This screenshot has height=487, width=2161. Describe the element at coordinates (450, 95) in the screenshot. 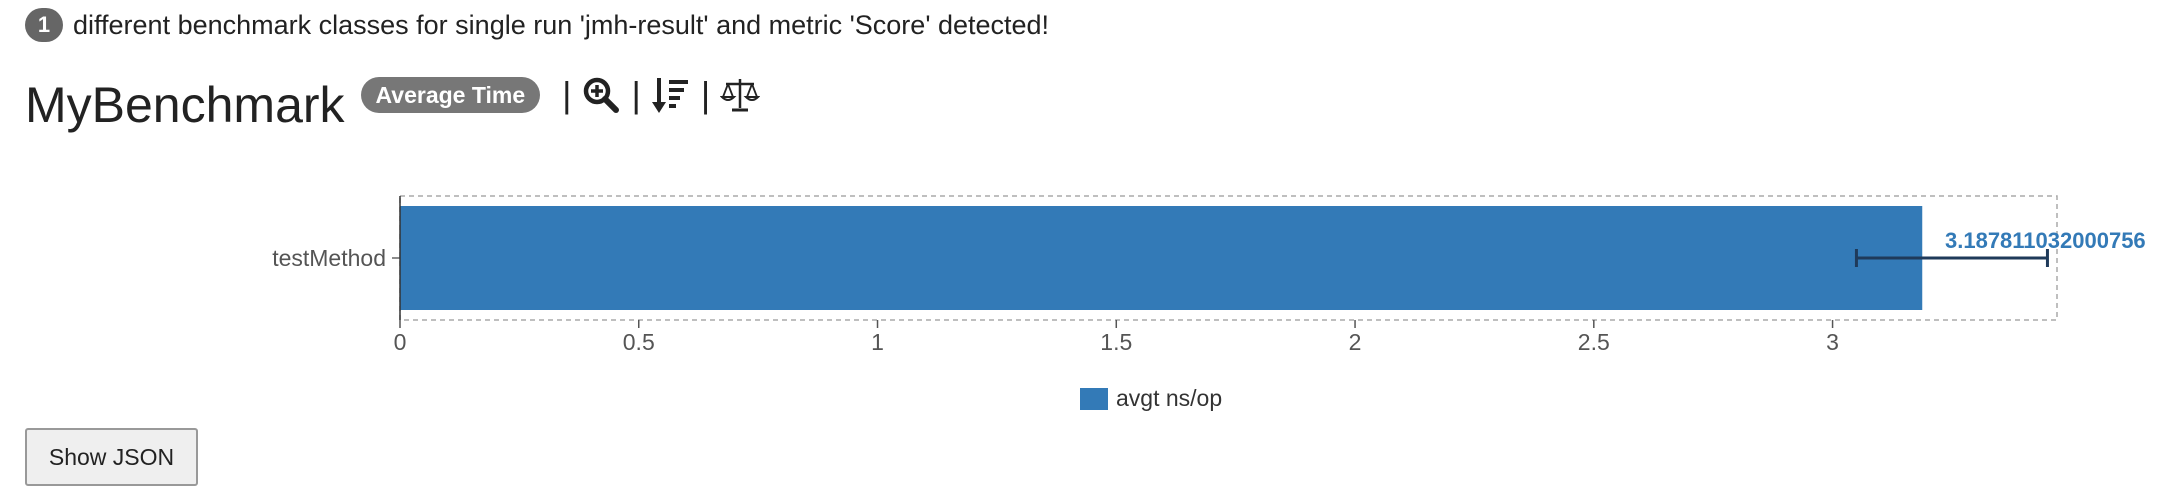

I see `mode-badge: Average Time` at that location.